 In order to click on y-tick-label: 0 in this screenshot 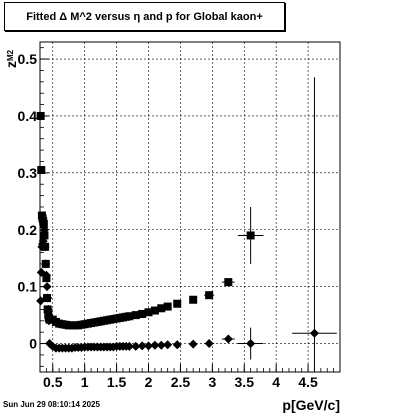, I will do `click(33, 344)`.